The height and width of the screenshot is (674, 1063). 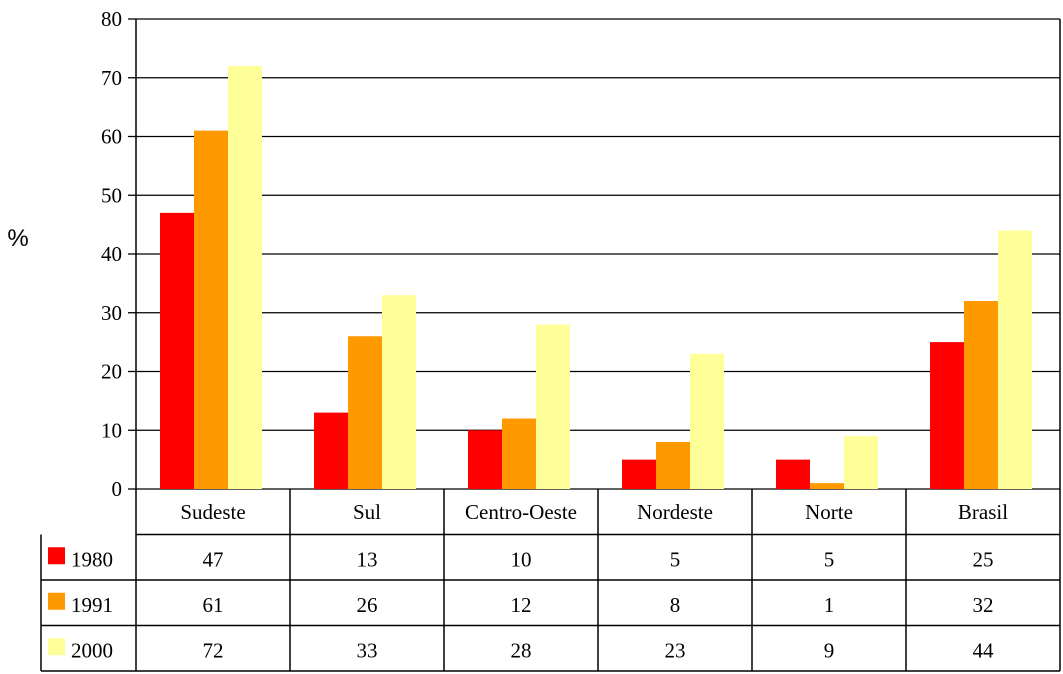 What do you see at coordinates (521, 512) in the screenshot?
I see `x-category-label: Centro-Oeste` at bounding box center [521, 512].